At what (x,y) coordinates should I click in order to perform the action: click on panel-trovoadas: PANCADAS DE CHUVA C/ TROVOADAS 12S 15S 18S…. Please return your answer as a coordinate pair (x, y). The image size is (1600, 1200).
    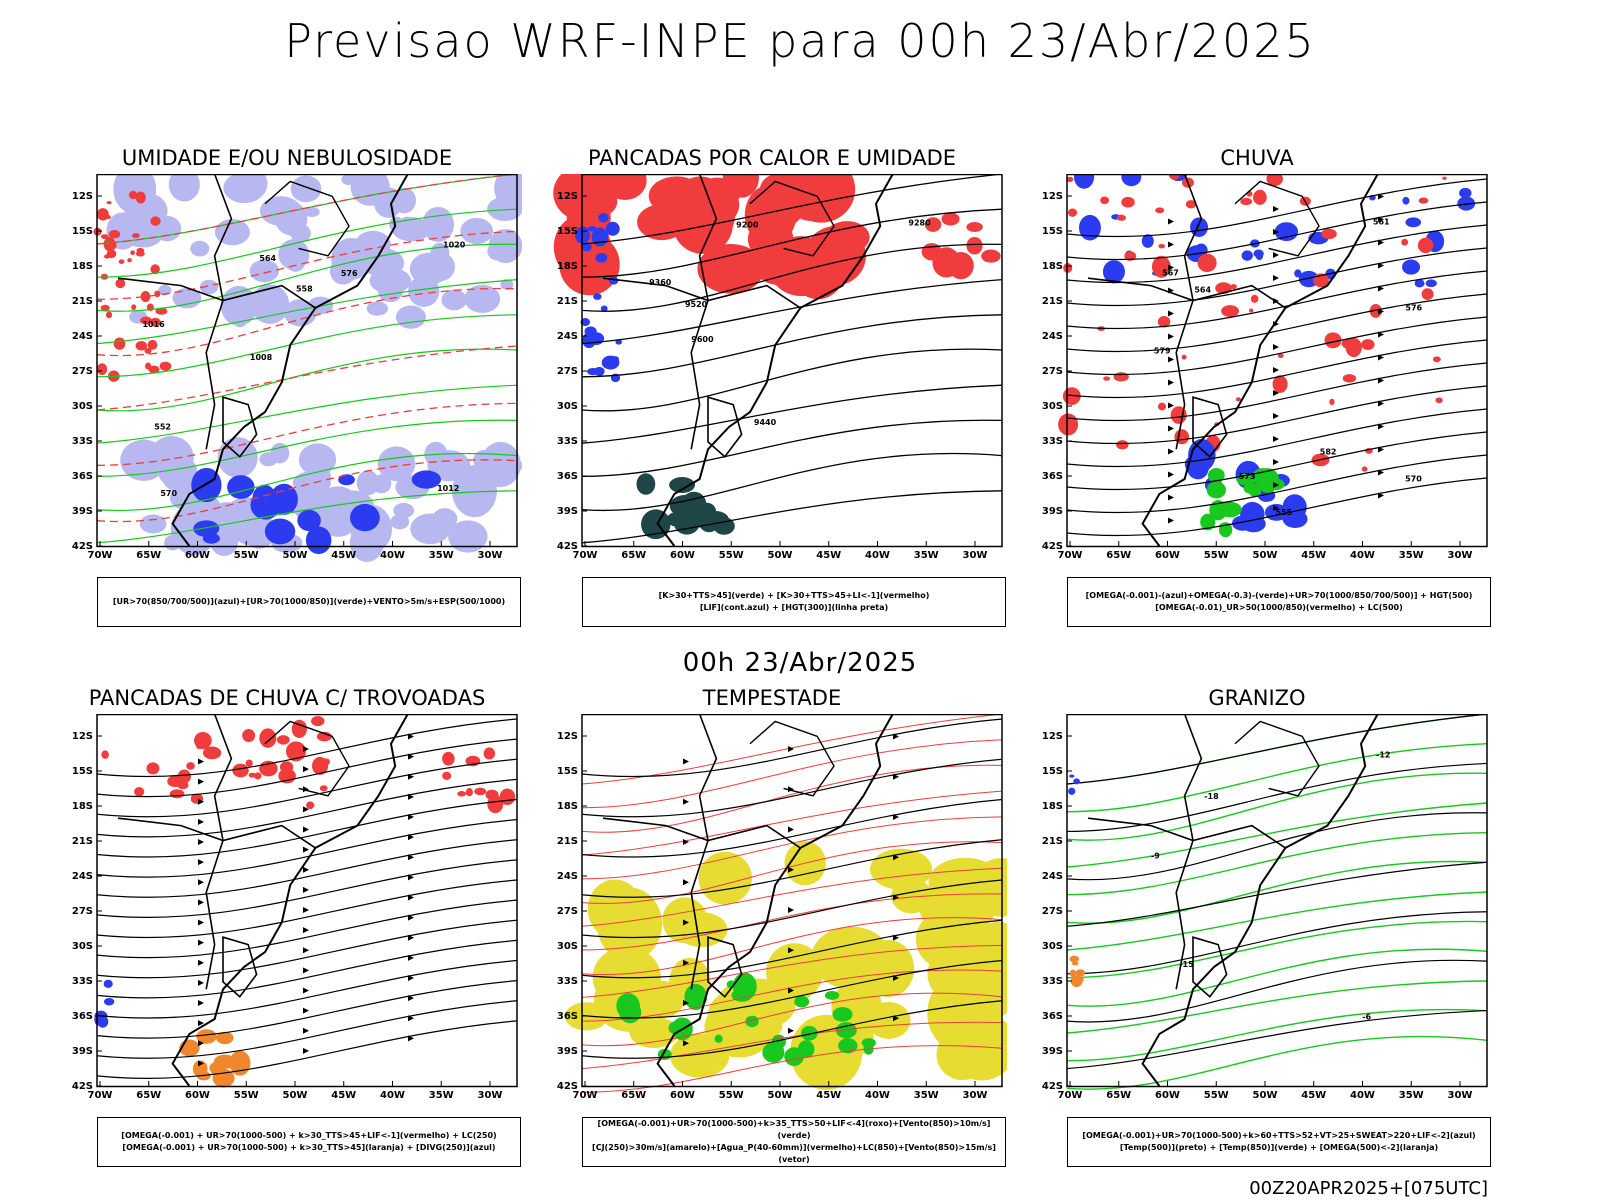
    Looking at the image, I should click on (287, 926).